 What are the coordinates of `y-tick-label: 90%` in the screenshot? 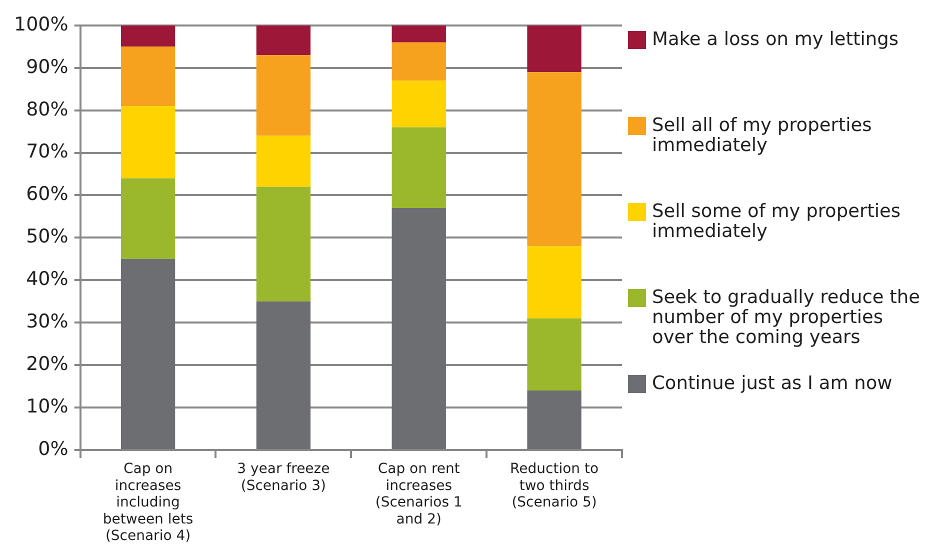 It's located at (47, 67).